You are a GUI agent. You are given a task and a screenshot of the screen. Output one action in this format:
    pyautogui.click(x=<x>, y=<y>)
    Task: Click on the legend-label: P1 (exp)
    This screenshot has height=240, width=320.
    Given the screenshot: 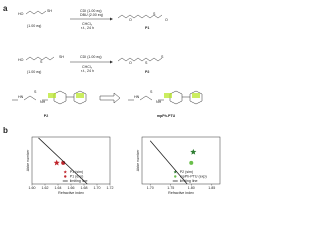 What is the action you would take?
    pyautogui.click(x=77, y=176)
    